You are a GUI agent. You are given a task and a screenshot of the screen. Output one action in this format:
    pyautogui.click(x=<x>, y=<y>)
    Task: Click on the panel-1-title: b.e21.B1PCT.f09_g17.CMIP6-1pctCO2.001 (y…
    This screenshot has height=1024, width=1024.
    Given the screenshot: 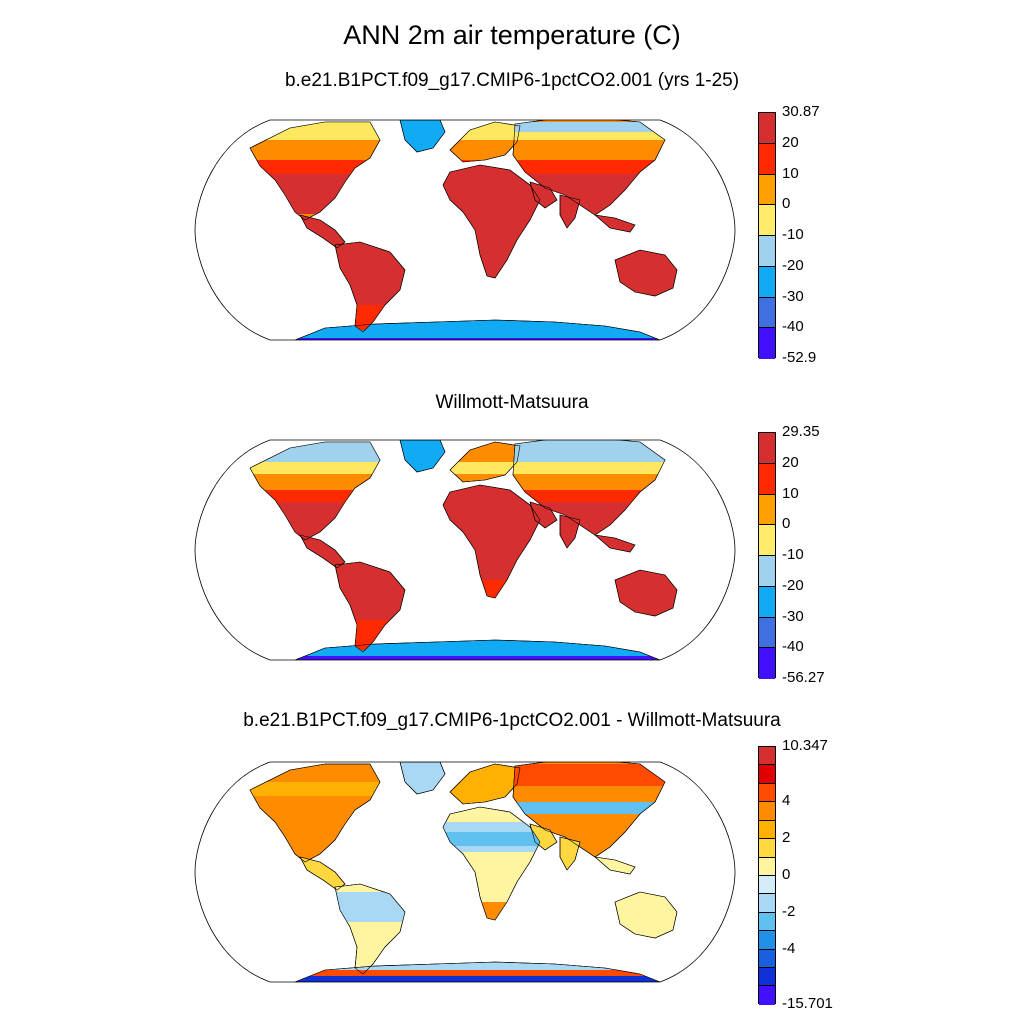 What is the action you would take?
    pyautogui.click(x=512, y=80)
    